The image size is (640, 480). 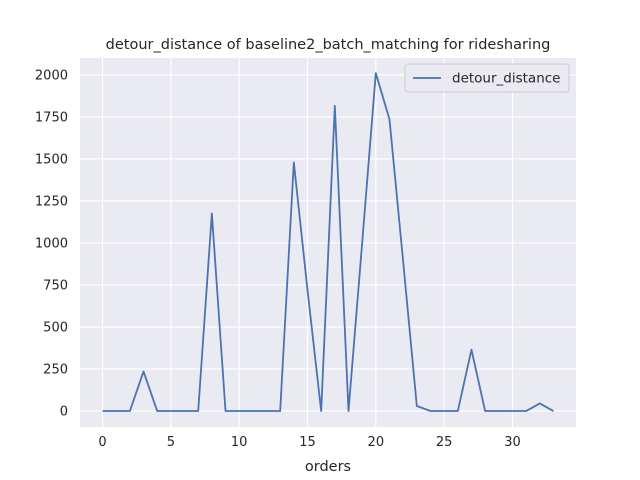 What do you see at coordinates (64, 412) in the screenshot?
I see `y-tick-label: 0` at bounding box center [64, 412].